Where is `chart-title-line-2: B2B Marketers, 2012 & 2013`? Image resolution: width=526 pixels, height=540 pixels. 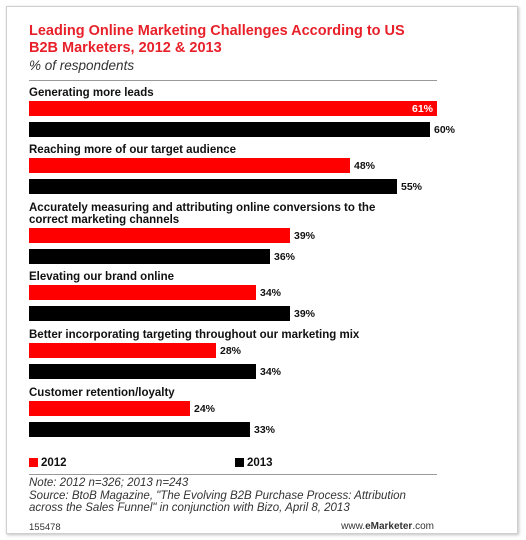 chart-title-line-2: B2B Marketers, 2012 & 2013 is located at coordinates (125, 48).